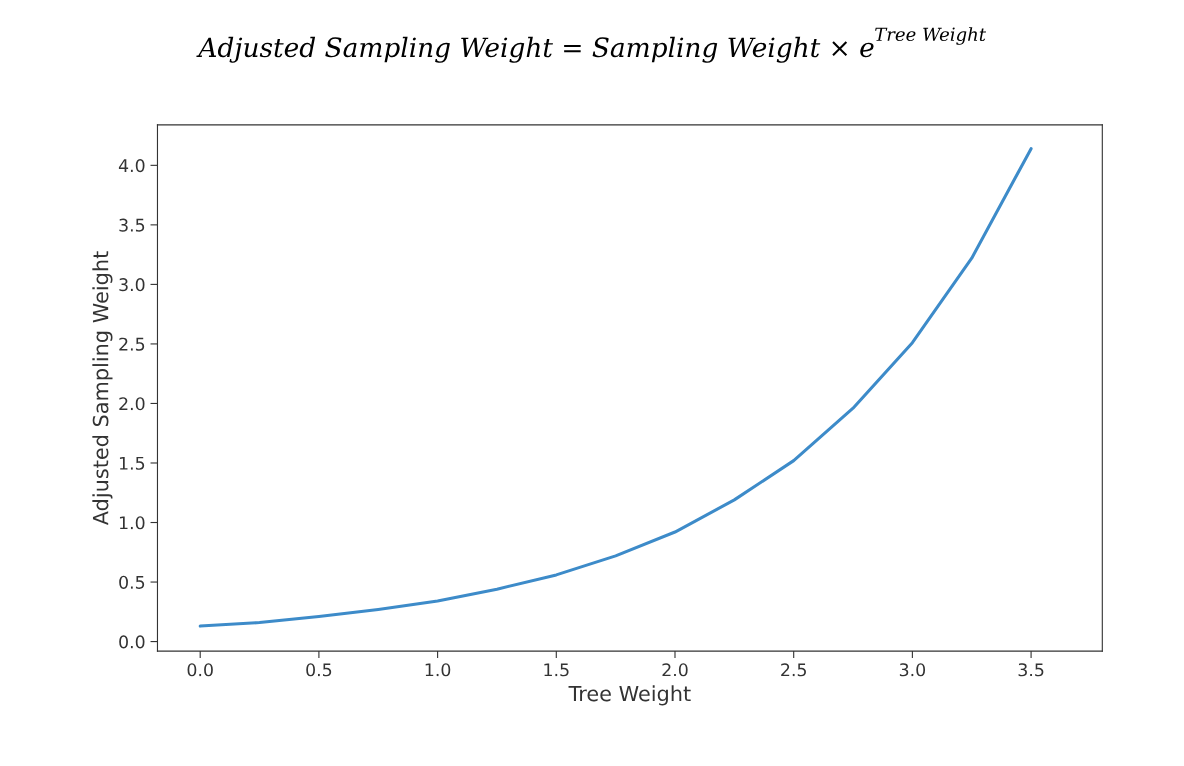 Image resolution: width=1184 pixels, height=766 pixels. What do you see at coordinates (200, 670) in the screenshot?
I see `x-tick-label: 0.0` at bounding box center [200, 670].